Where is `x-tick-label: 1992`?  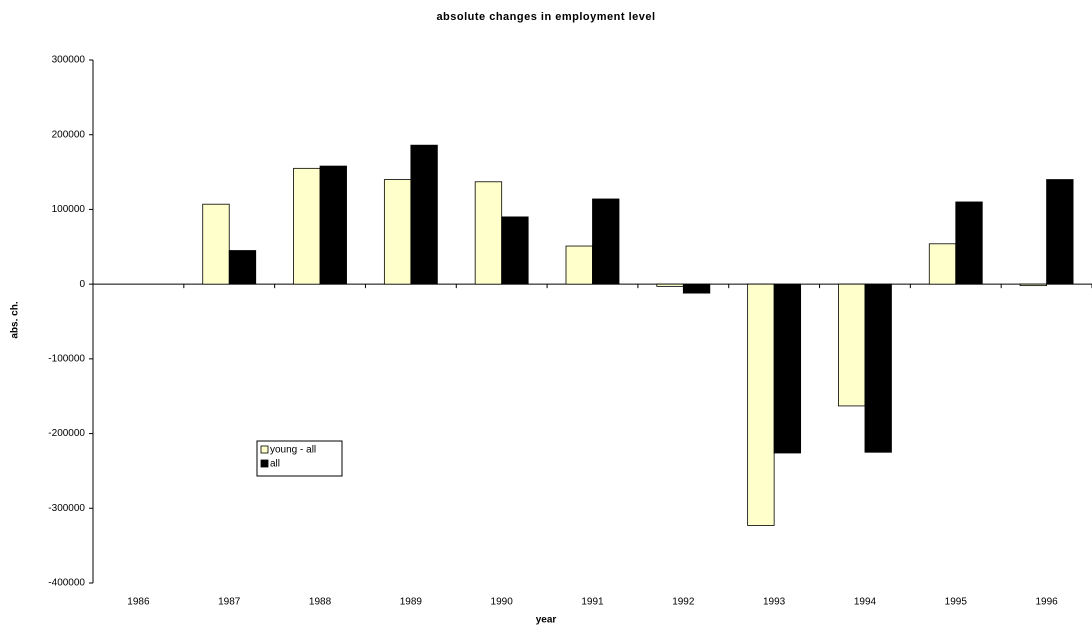 x-tick-label: 1992 is located at coordinates (683, 602).